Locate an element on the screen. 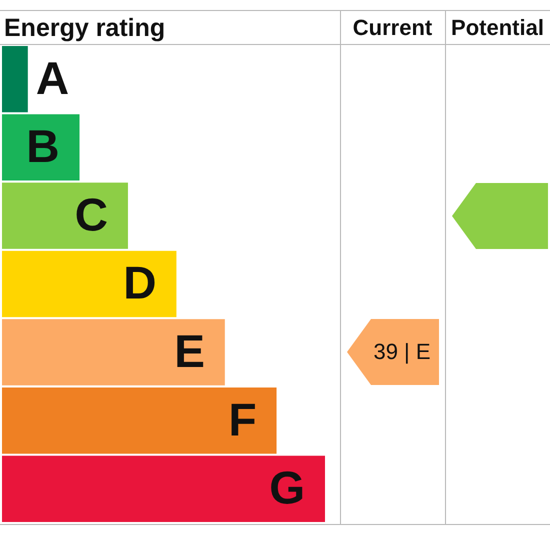  y-tick-label: A is located at coordinates (53, 78).